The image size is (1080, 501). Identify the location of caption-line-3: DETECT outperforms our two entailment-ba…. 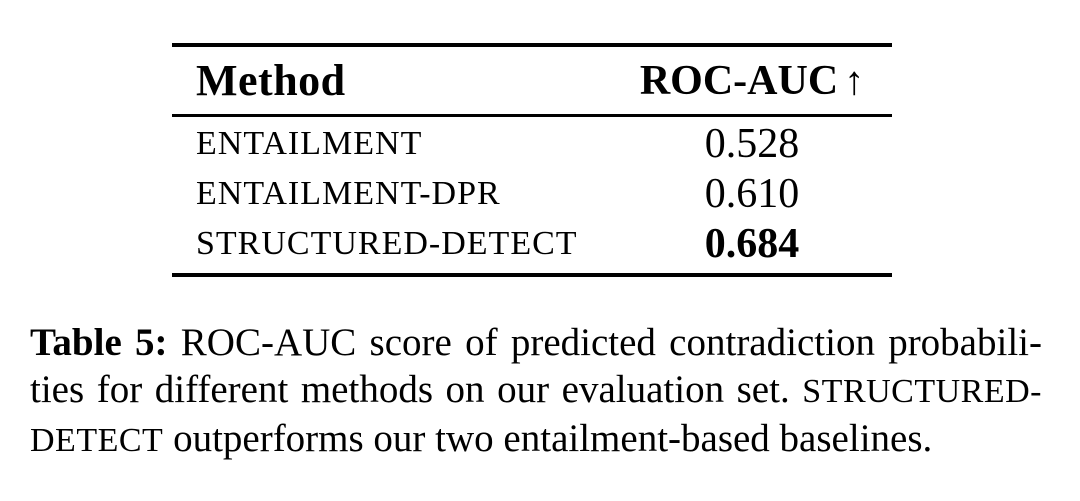
(536, 439).